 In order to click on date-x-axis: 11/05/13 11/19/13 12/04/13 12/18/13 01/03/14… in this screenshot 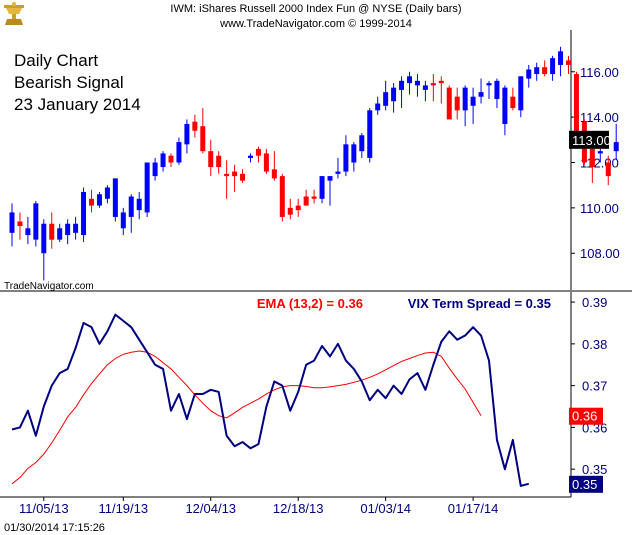, I will do `click(258, 506)`.